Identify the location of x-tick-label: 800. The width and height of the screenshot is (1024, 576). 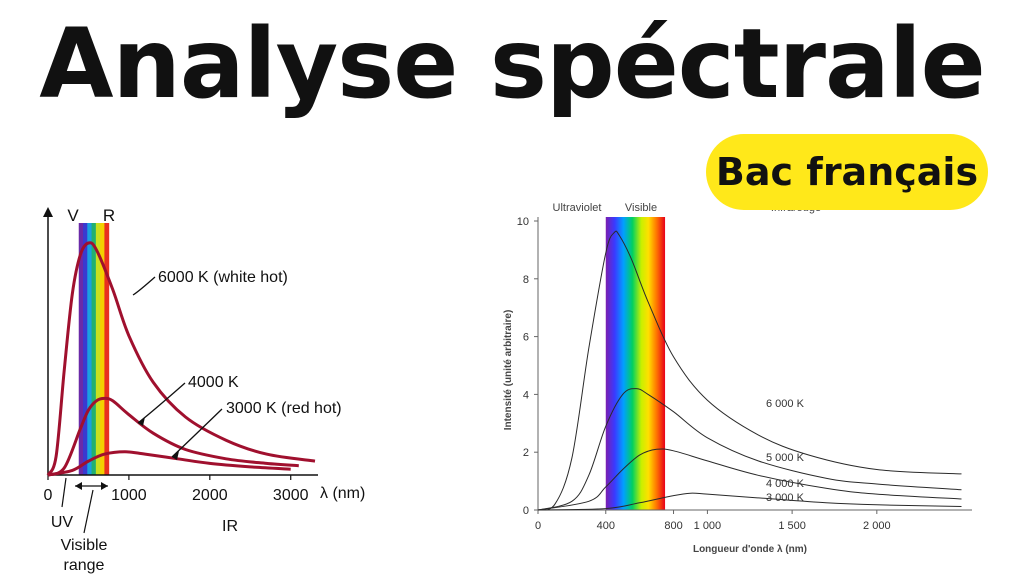
(673, 526).